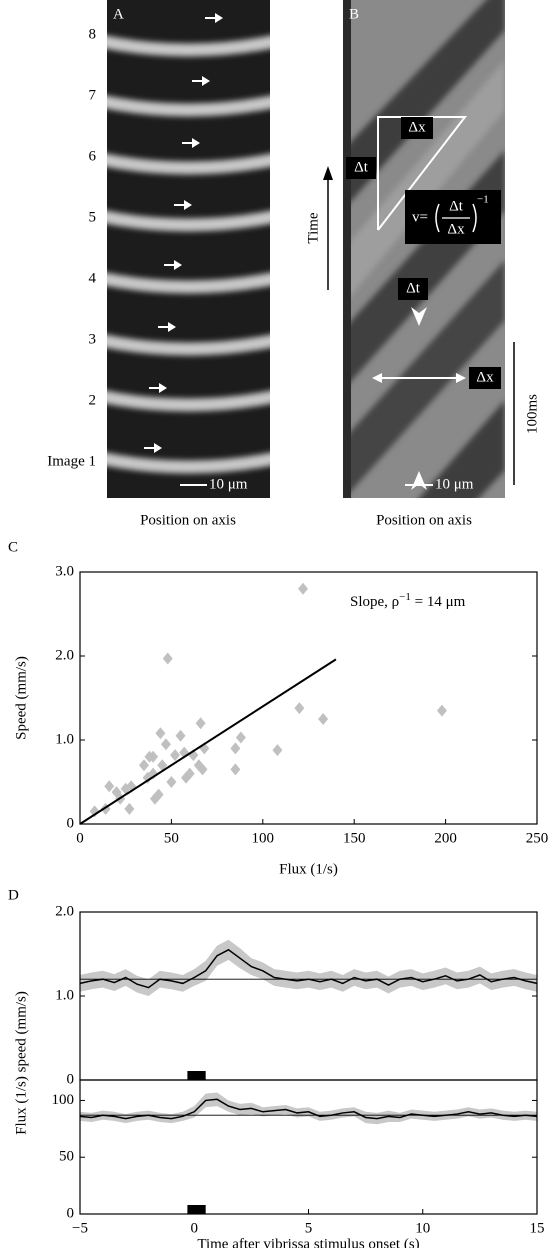 The width and height of the screenshot is (553, 1248). I want to click on y-label: Flux (1/s) speed (mm/s), so click(21, 1063).